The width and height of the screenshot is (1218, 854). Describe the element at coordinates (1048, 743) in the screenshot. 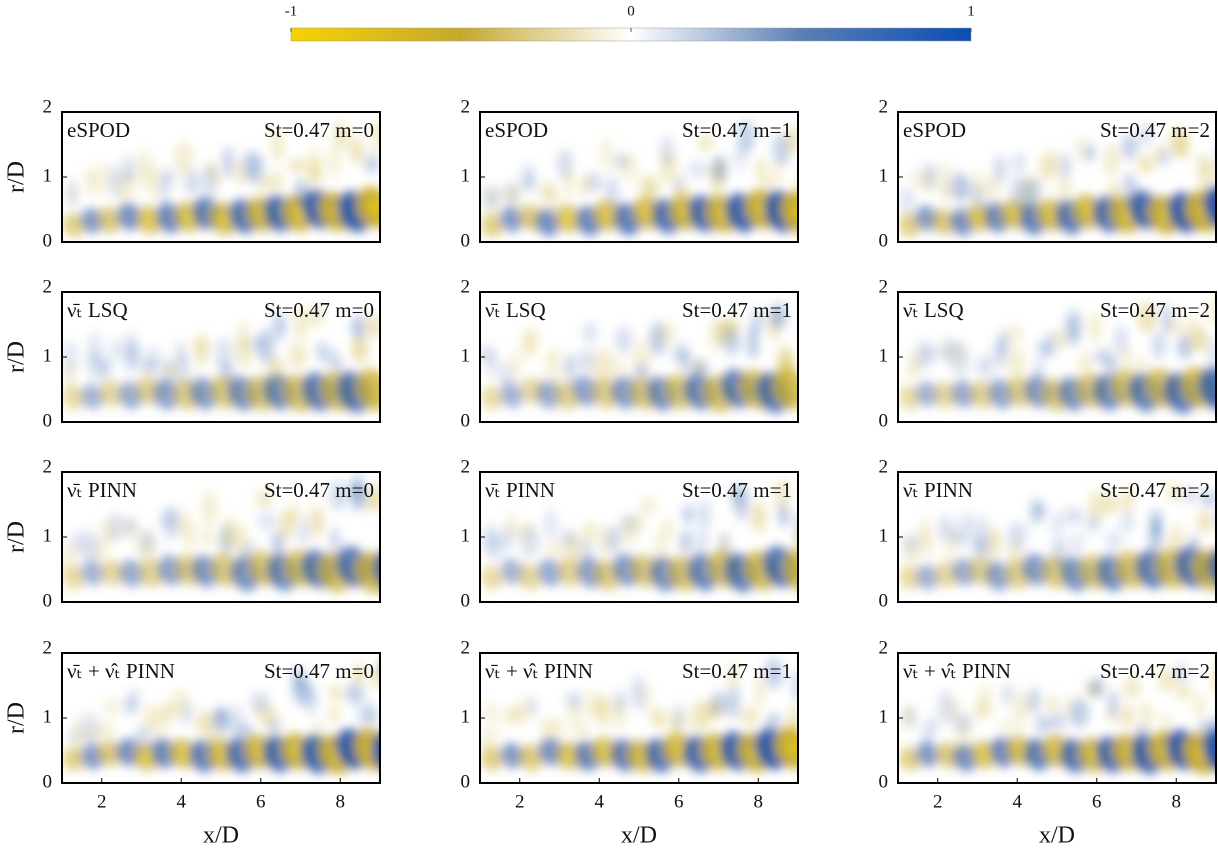

I see `panel: ν̄ₜ + ν̂ₜ PINN St=0.47 m=2 0 1 2 2 4 6 8 x/D` at that location.